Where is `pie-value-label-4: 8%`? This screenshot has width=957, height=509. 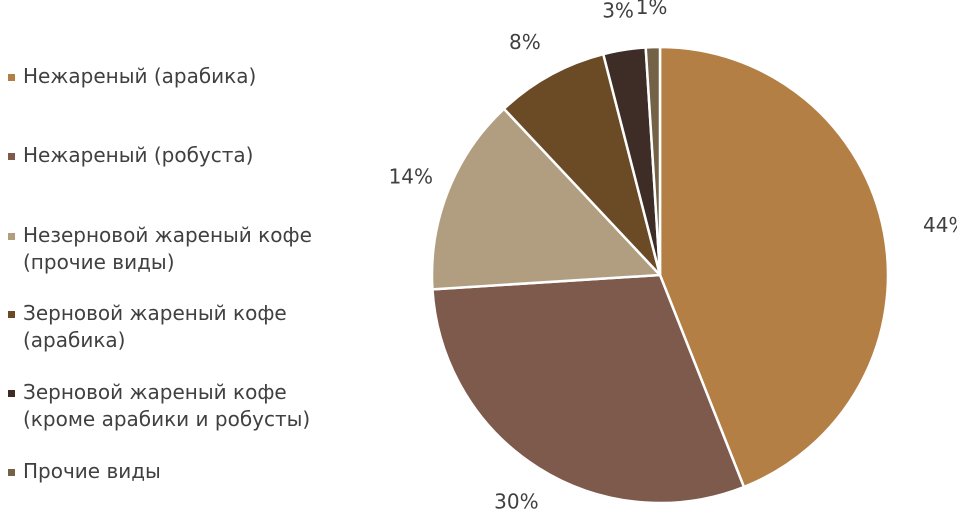 pie-value-label-4: 8% is located at coordinates (525, 42).